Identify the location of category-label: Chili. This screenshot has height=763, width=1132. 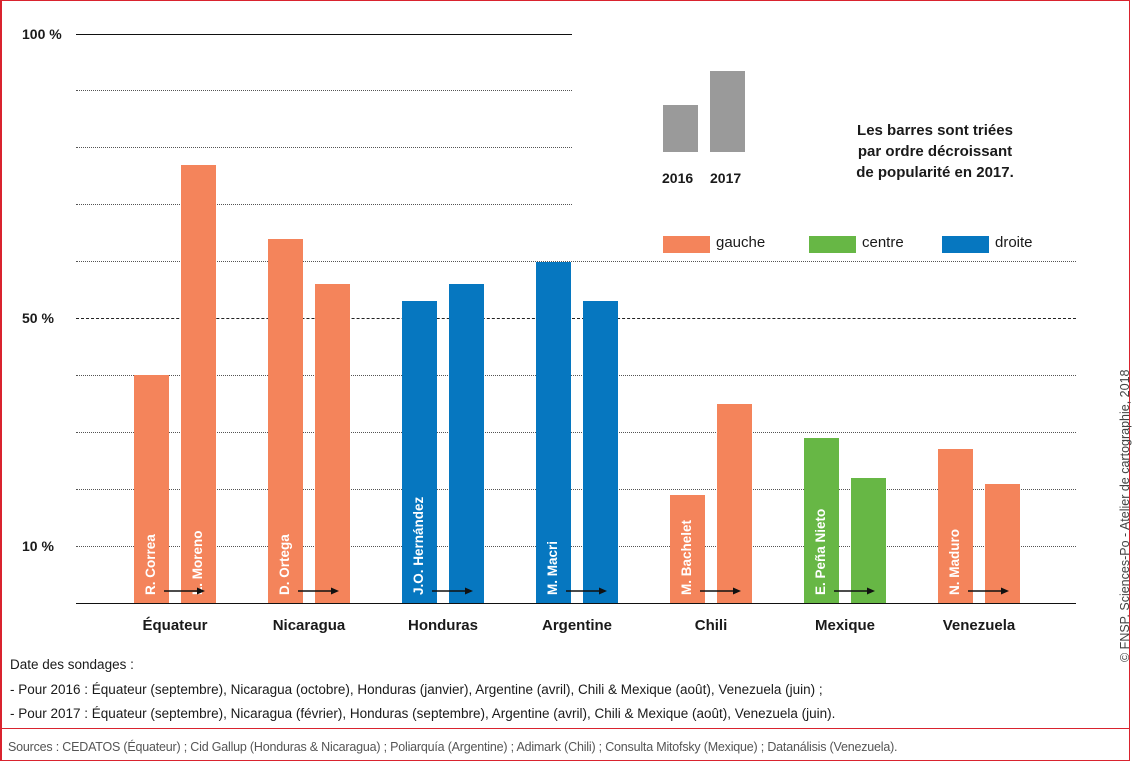
(711, 625).